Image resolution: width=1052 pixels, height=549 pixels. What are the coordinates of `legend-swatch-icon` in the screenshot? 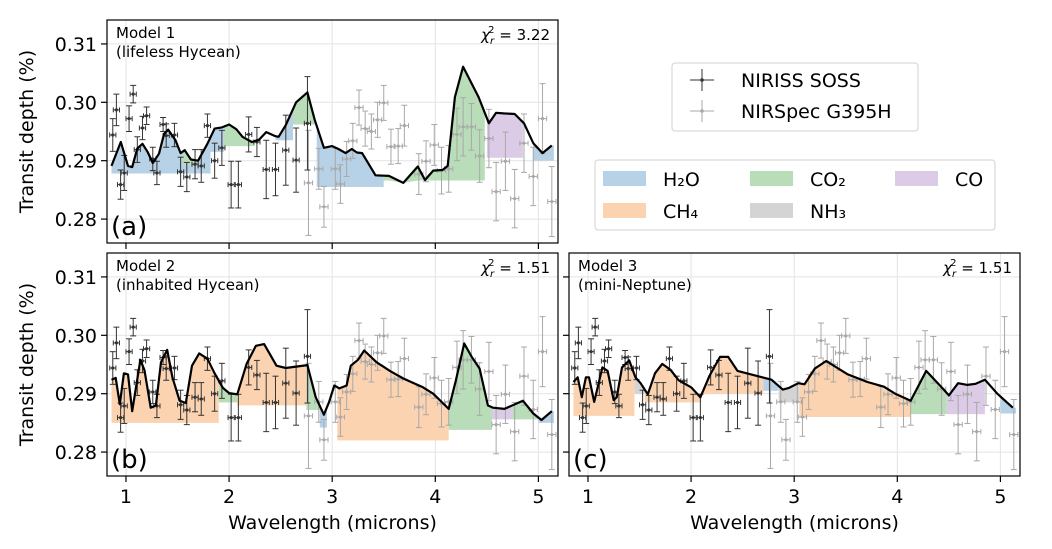 It's located at (624, 210).